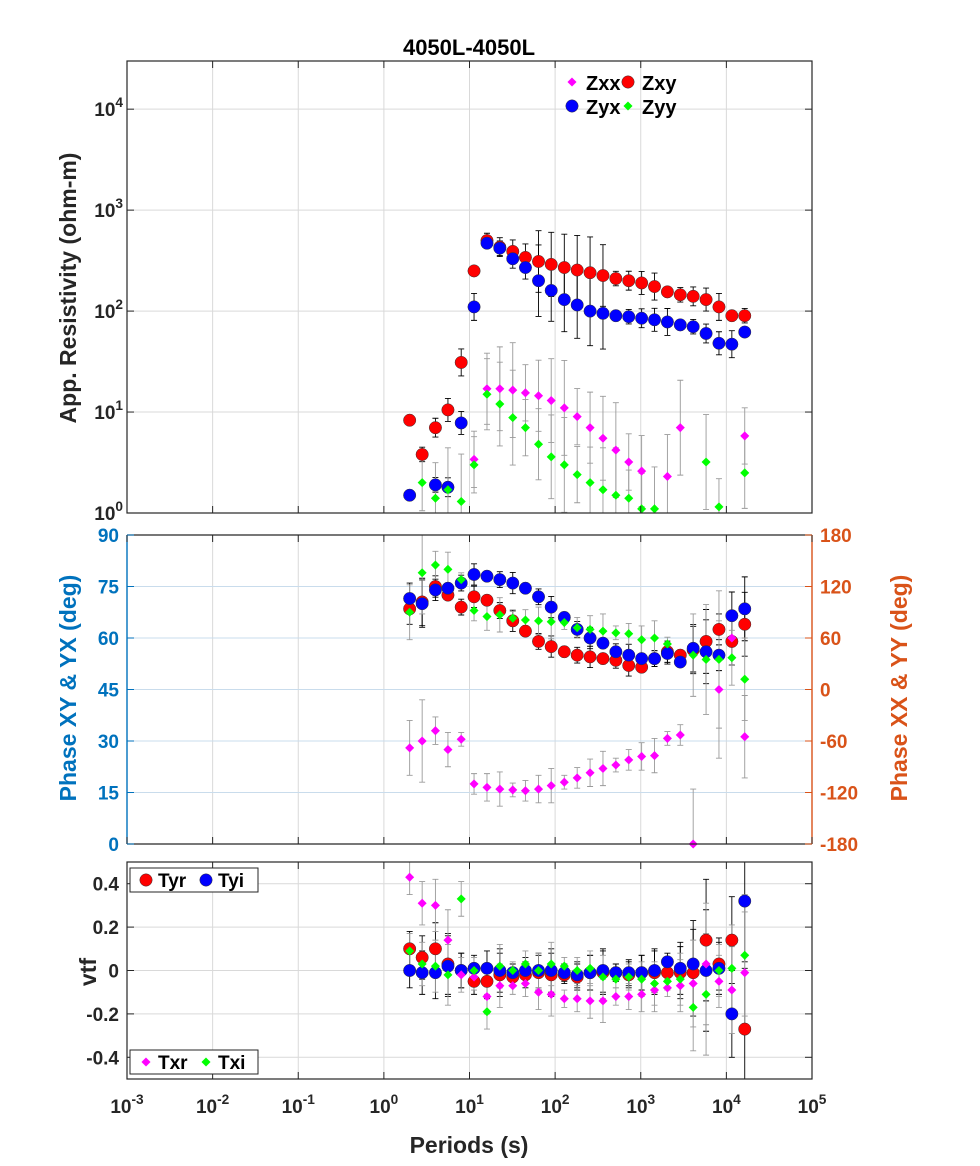 The image size is (980, 1166). Describe the element at coordinates (577, 954) in the screenshot. I see `tipper-data-points` at that location.